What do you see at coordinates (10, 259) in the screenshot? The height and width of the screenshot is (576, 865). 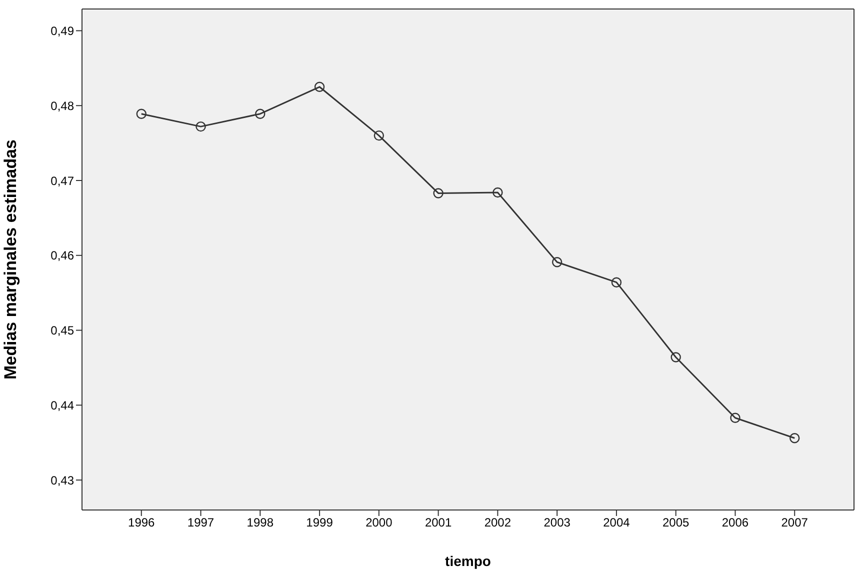 I see `y-axis-title: Medias marginales estimadas` at bounding box center [10, 259].